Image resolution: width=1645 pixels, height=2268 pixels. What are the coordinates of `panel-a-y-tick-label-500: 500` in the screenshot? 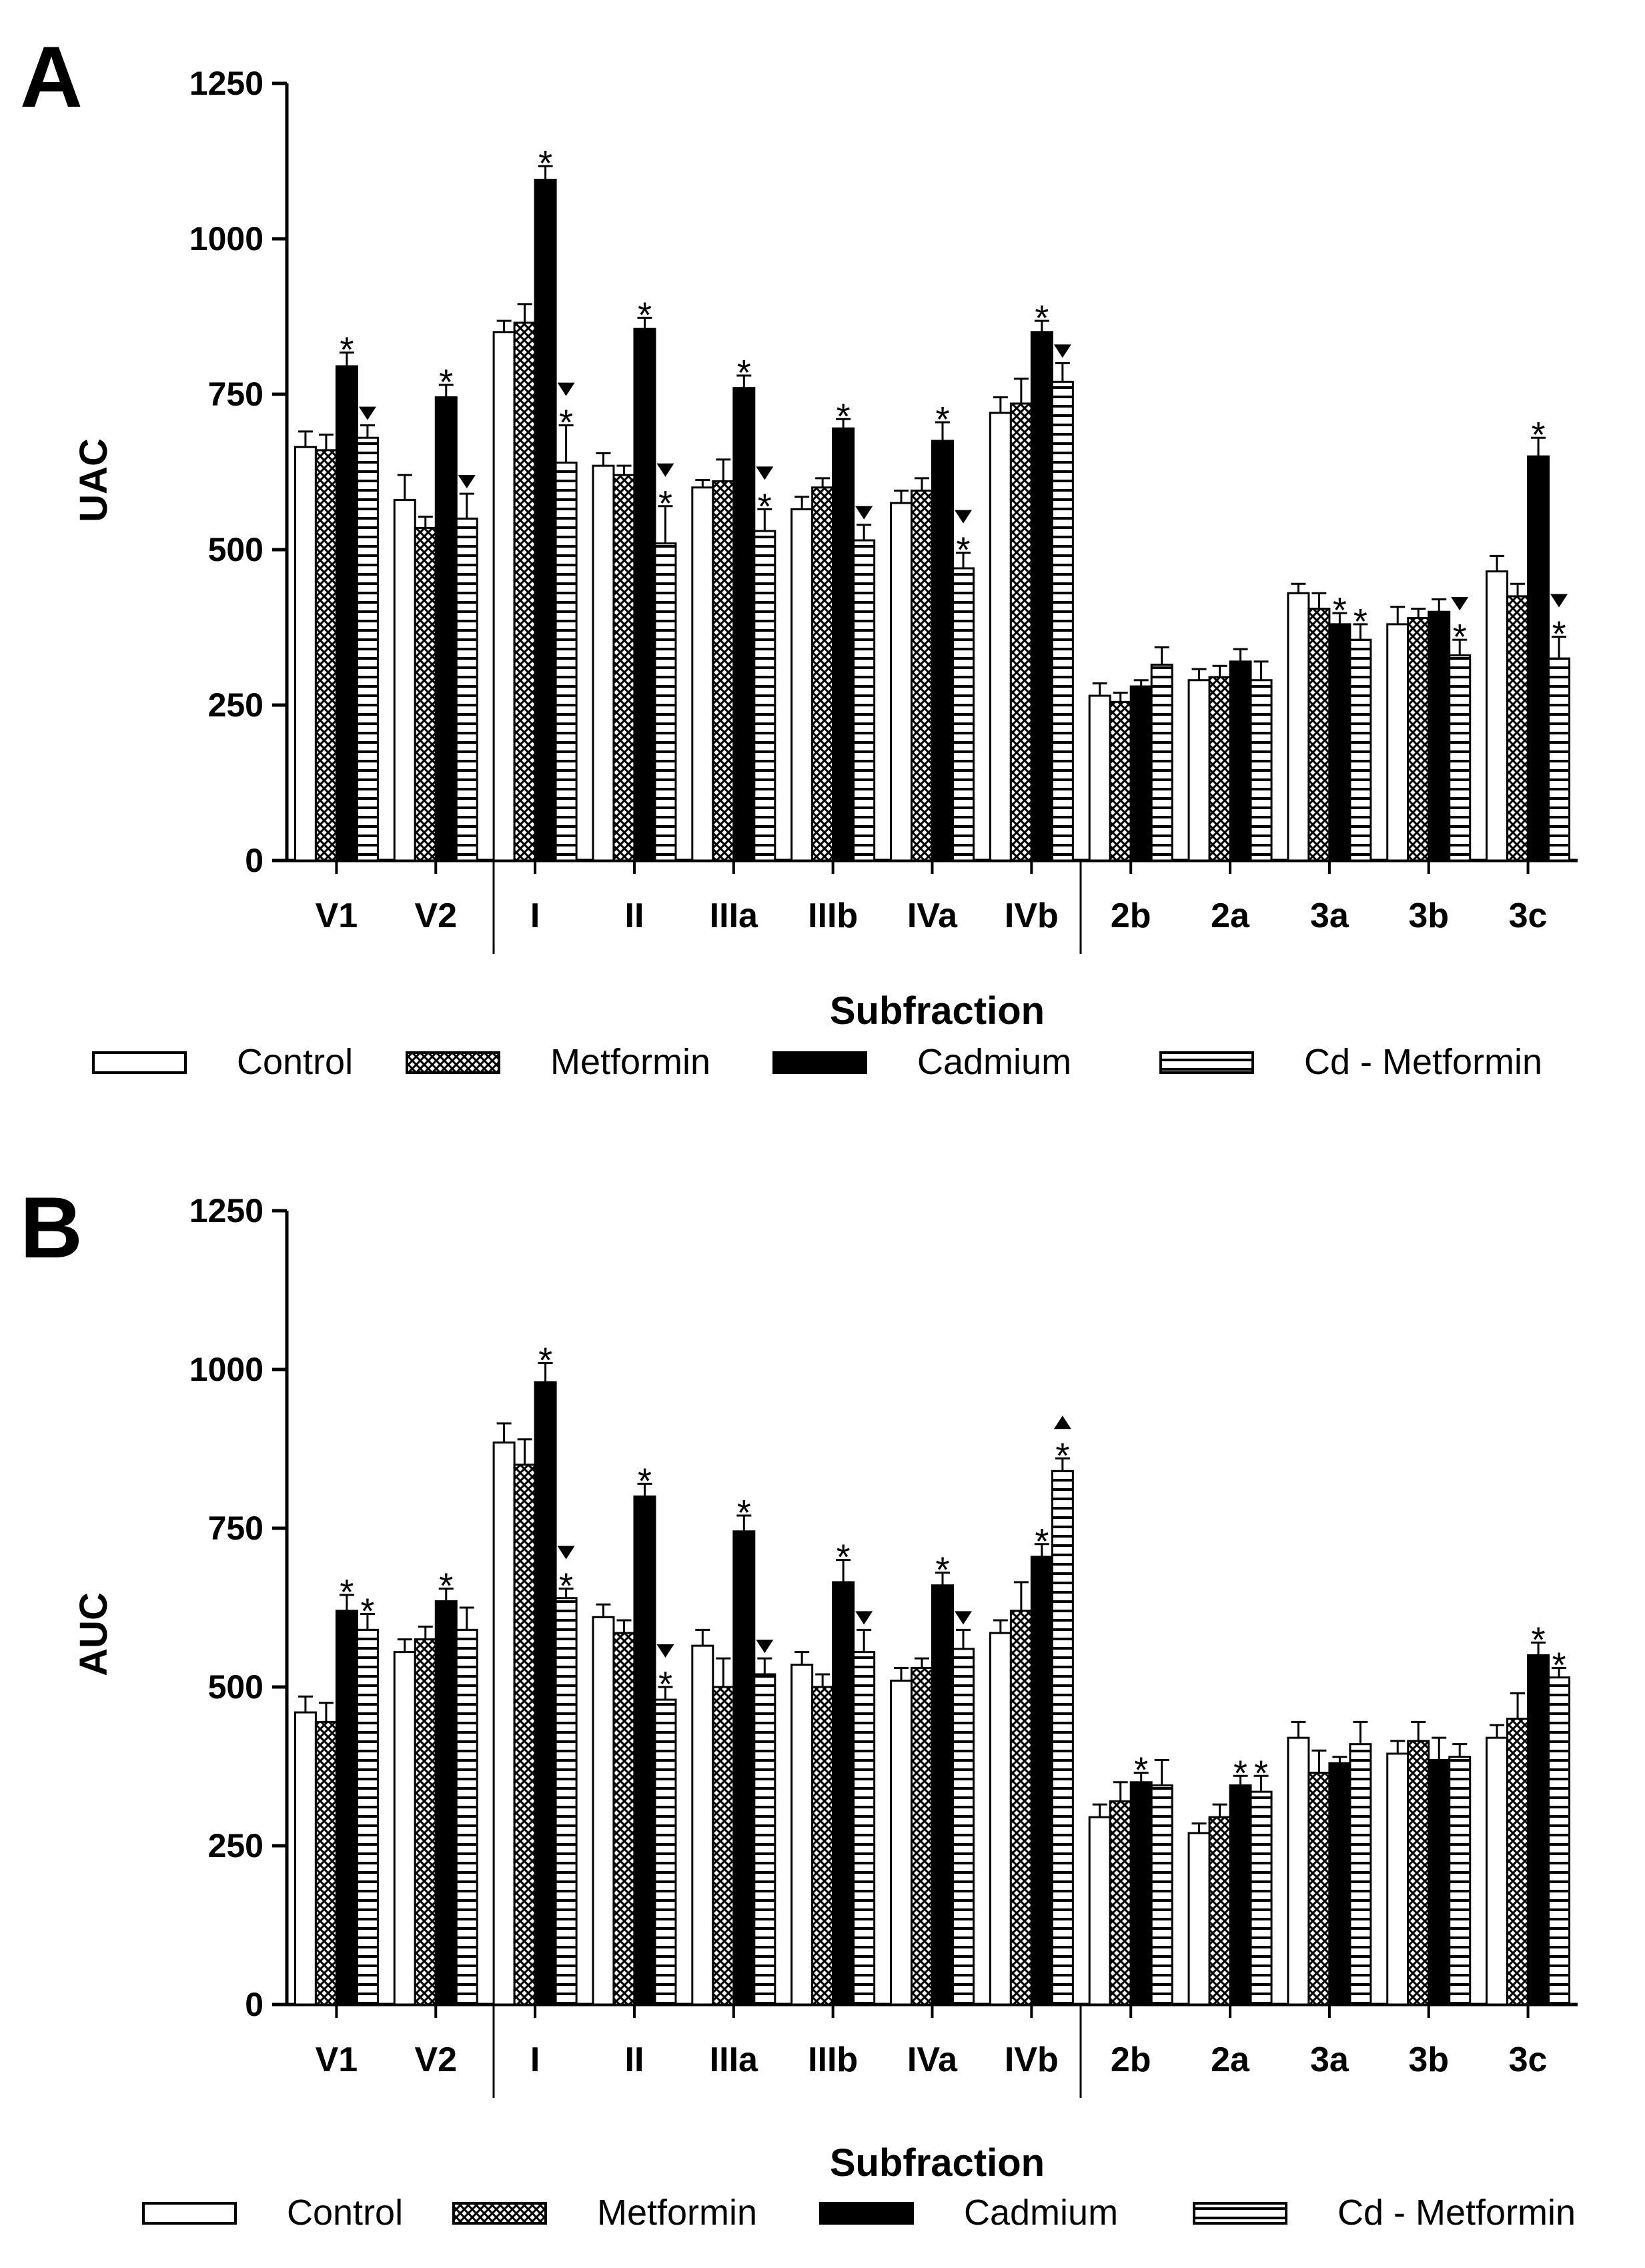 It's located at (235, 550).